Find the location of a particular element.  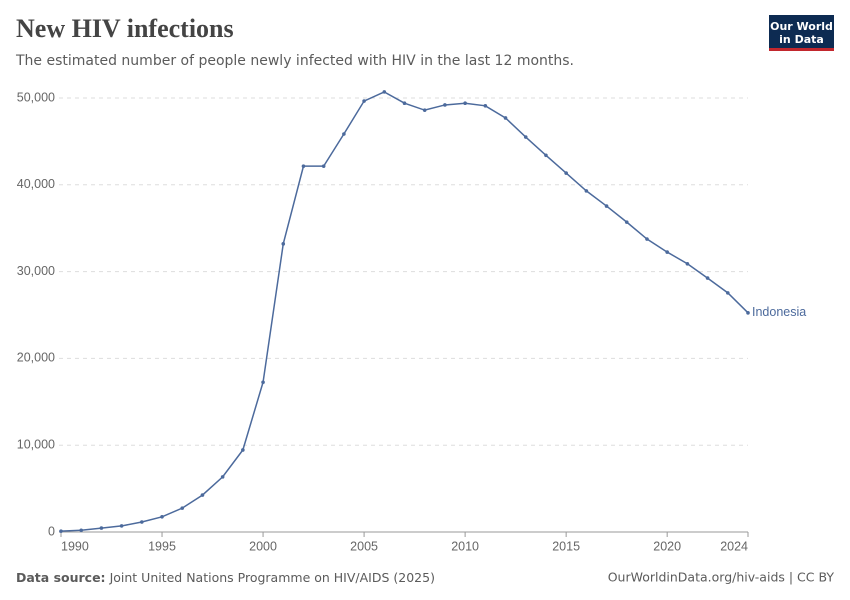

x-tick-label: 2024 is located at coordinates (734, 546).